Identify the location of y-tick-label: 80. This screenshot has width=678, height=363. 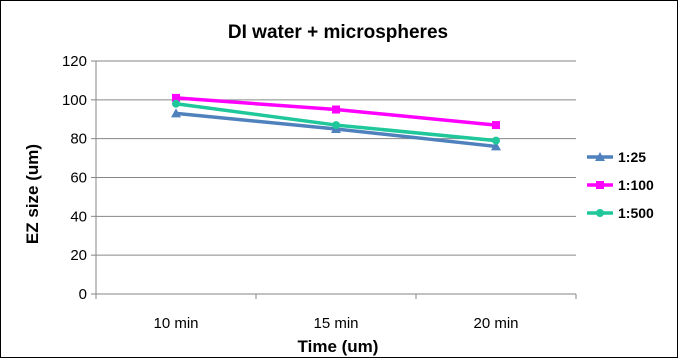
(78, 139).